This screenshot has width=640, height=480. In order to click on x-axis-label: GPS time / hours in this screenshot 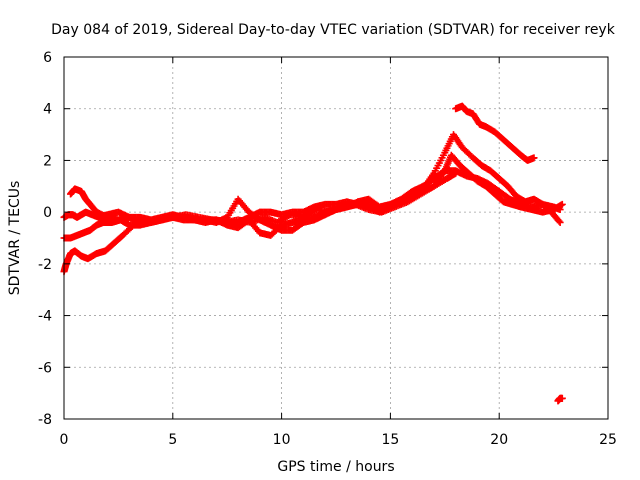, I will do `click(335, 467)`.